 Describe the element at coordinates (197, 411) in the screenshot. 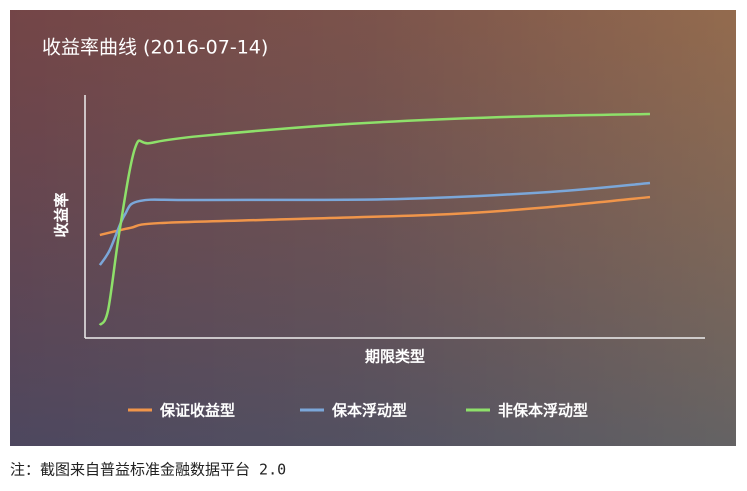

I see `legend-label: 保证收益型` at that location.